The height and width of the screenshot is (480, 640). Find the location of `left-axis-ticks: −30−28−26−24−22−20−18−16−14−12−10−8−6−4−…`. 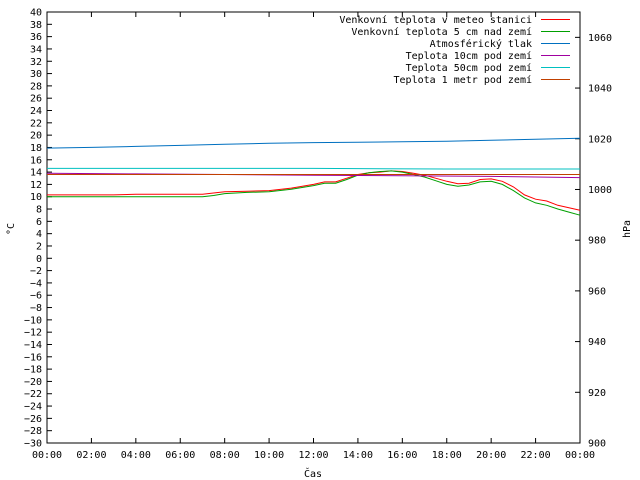

left-axis-ticks: −30−28−26−24−22−20−18−16−14−12−10−8−6−4−… is located at coordinates (38, 229).